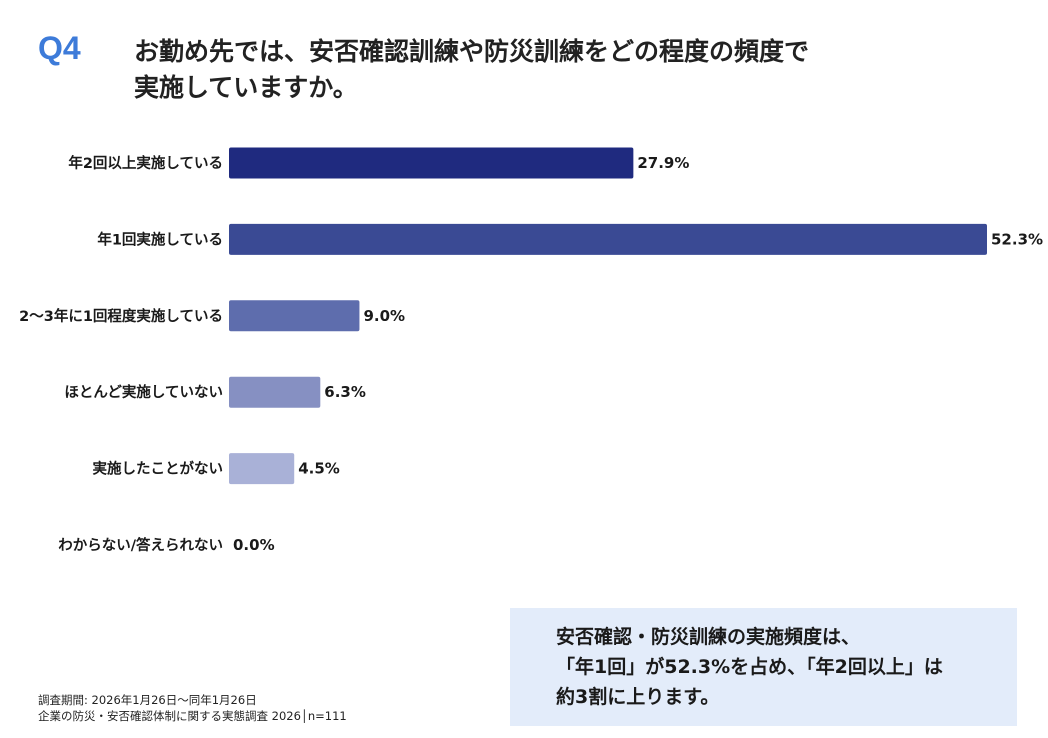 The height and width of the screenshot is (738, 1048). Describe the element at coordinates (638, 697) in the screenshot. I see `summary-line: 約3割に上ります。` at that location.